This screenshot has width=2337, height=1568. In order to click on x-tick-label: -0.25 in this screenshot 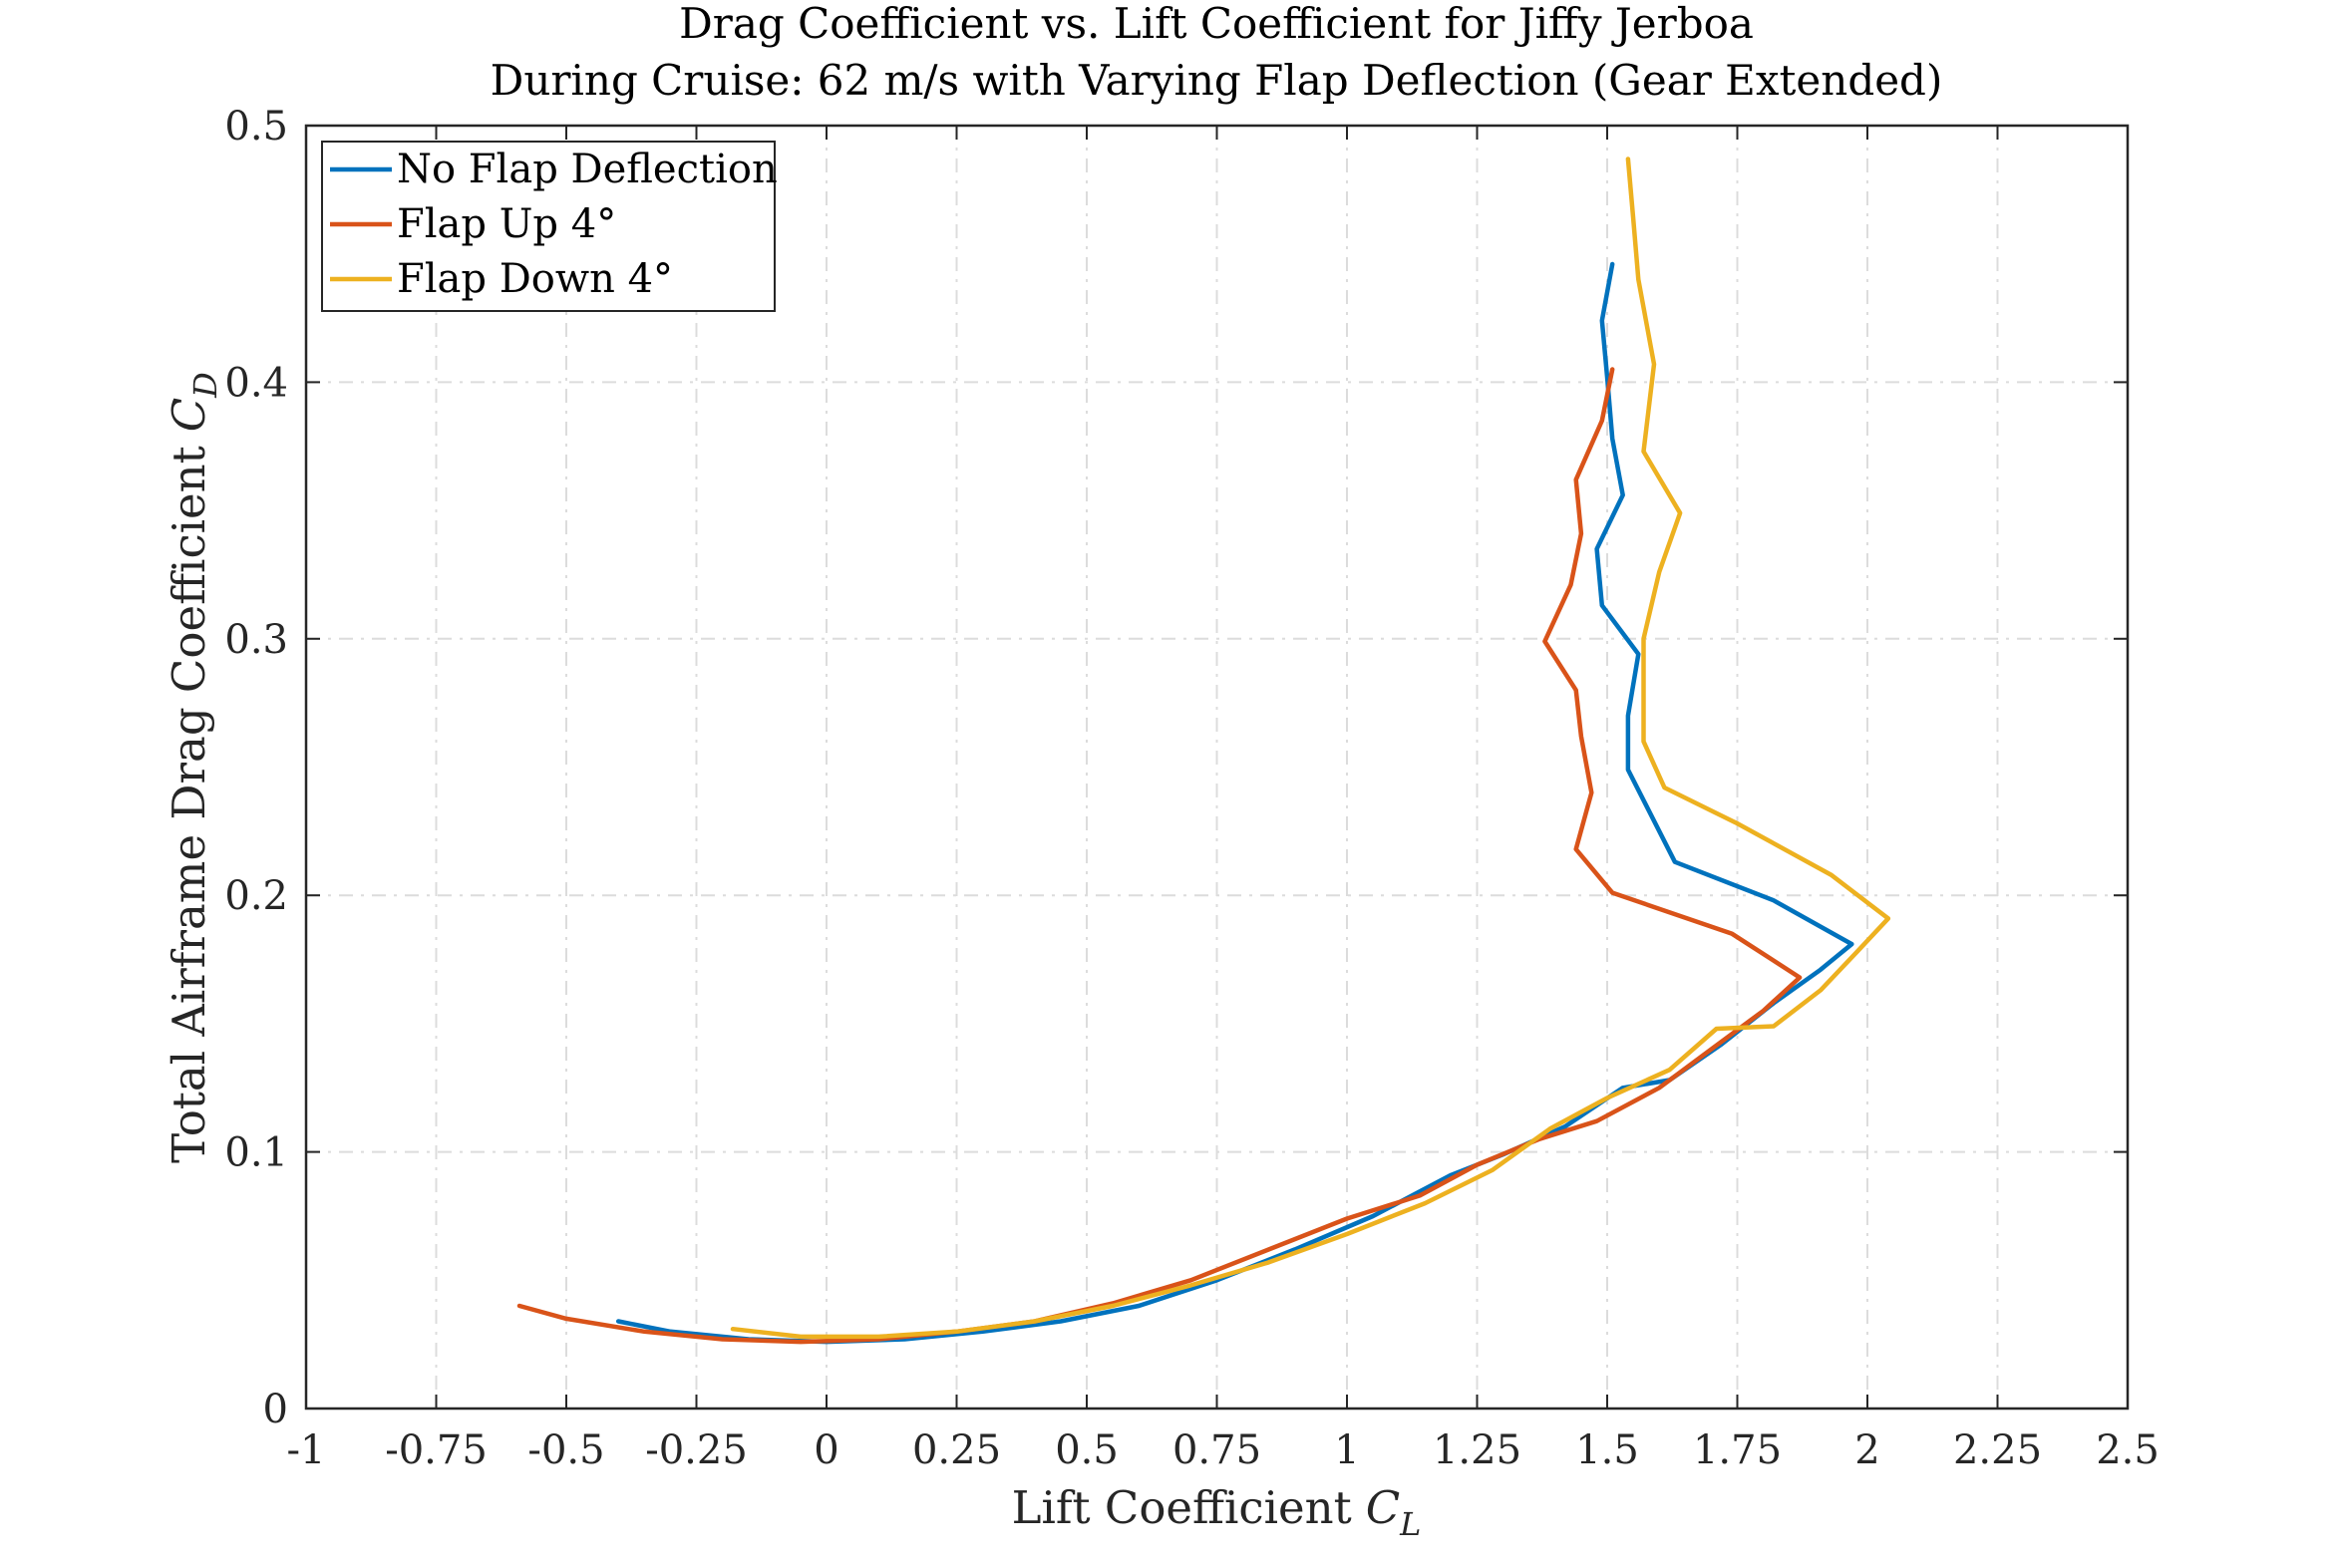, I will do `click(696, 1450)`.